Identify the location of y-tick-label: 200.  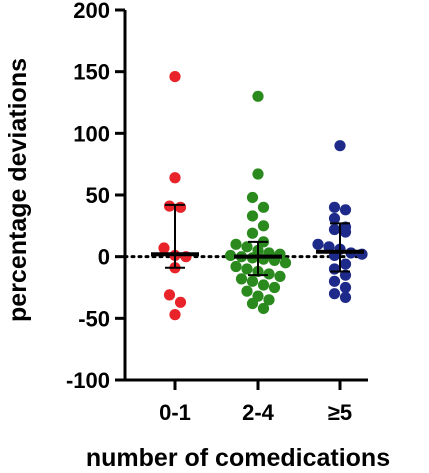
(91, 11).